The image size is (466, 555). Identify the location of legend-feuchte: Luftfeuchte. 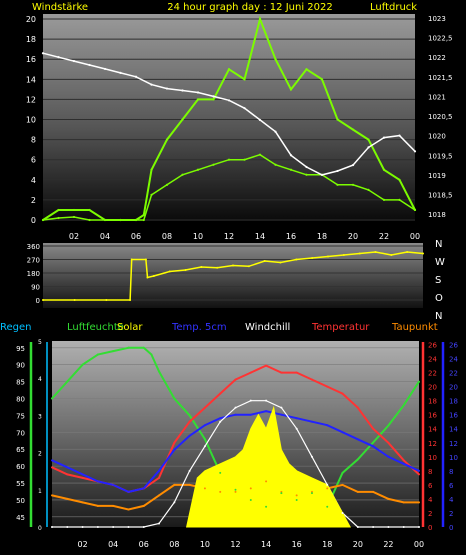
(95, 327).